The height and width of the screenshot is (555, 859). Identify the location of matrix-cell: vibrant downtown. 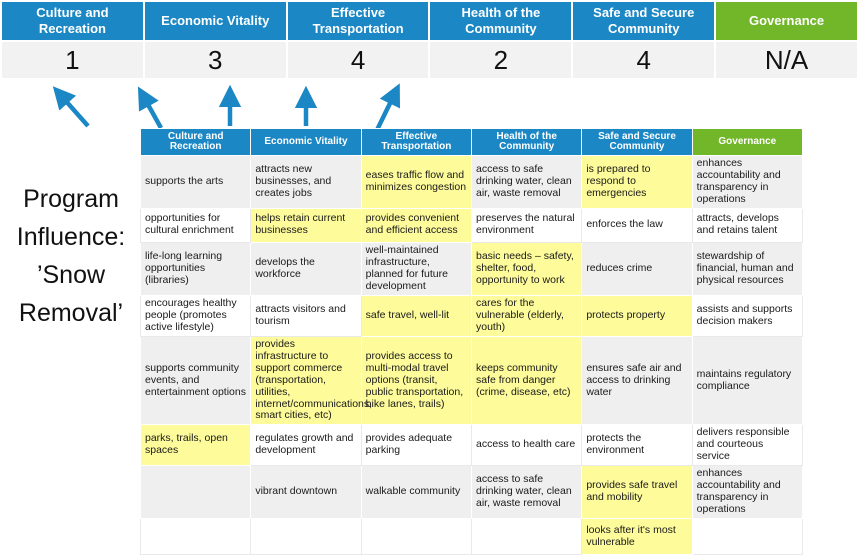
(306, 492).